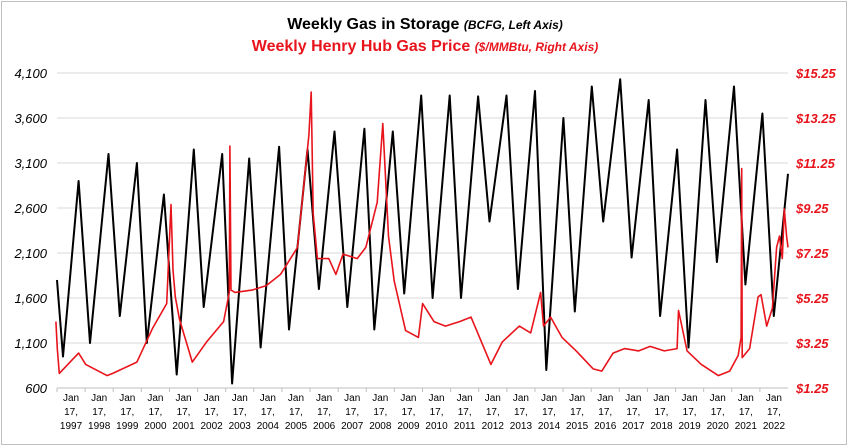 The width and height of the screenshot is (850, 448). Describe the element at coordinates (30, 298) in the screenshot. I see `left-axis-tick-label: 1,600` at that location.